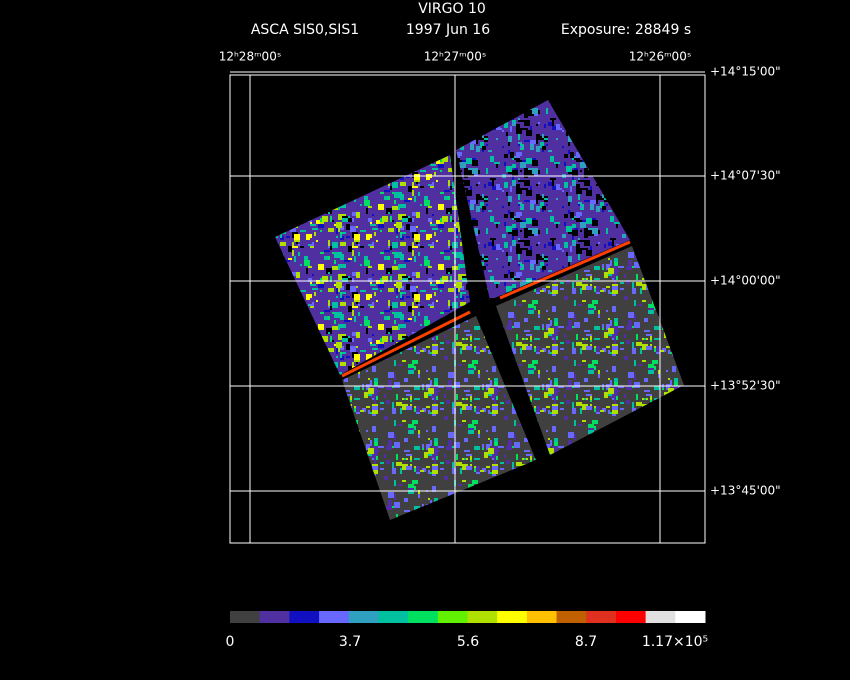 The width and height of the screenshot is (850, 680). Describe the element at coordinates (467, 630) in the screenshot. I see `colorbar: 0 3.7 5.6 8.7 1.17×10⁵` at that location.